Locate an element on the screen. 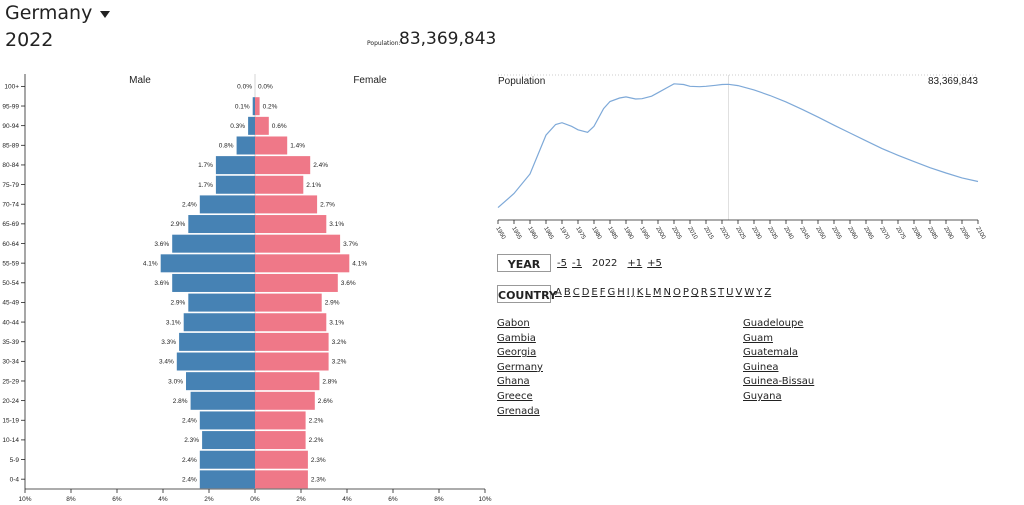 The height and width of the screenshot is (505, 1024). letter-link-q: Q is located at coordinates (694, 292).